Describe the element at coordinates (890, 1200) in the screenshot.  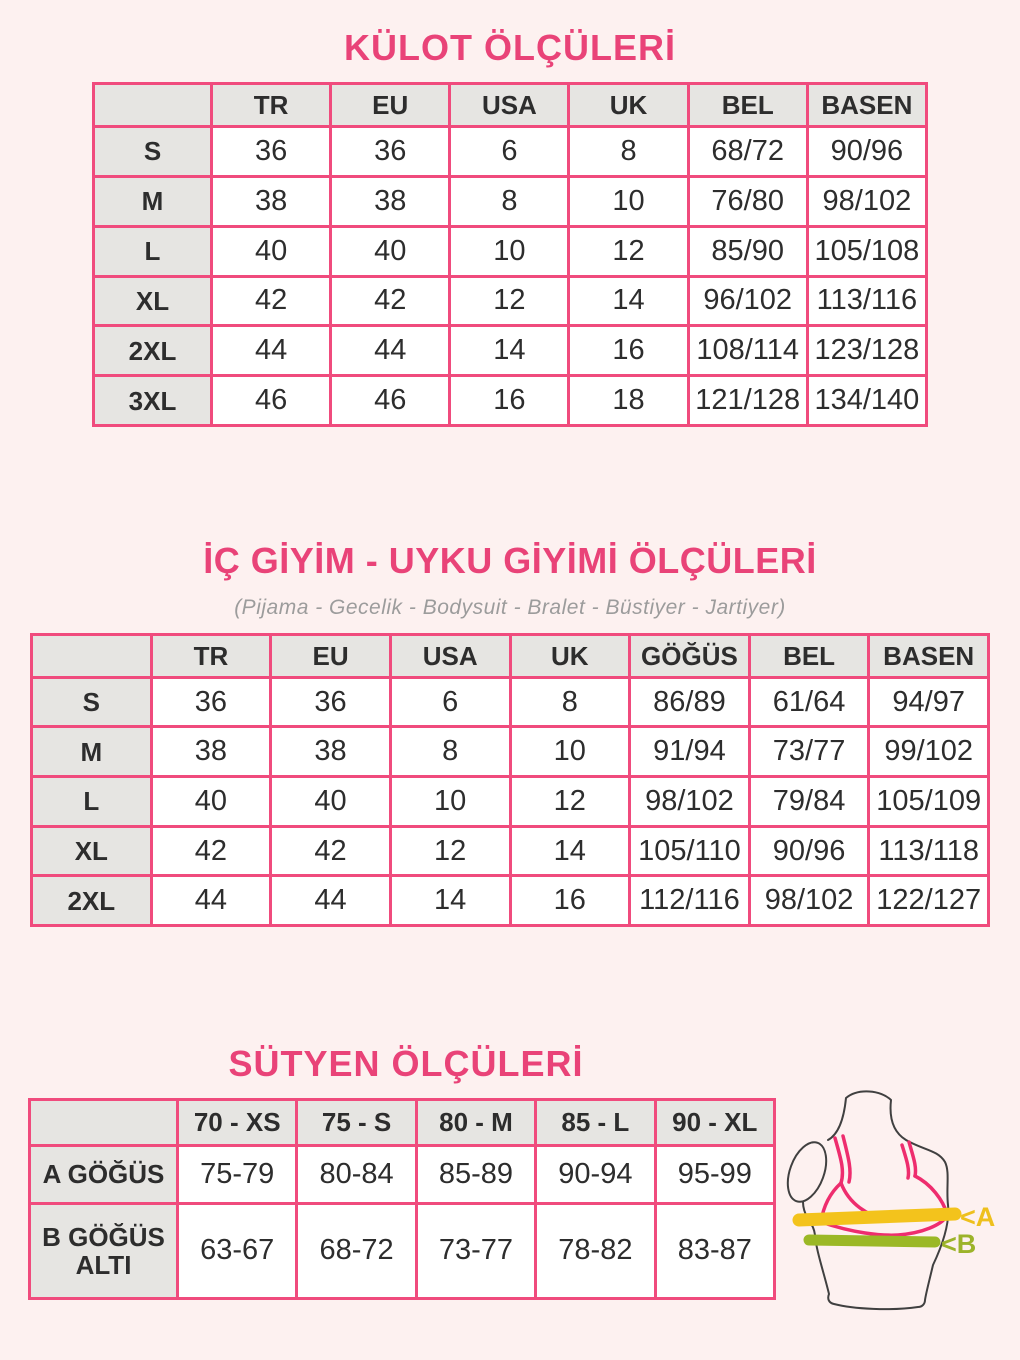
I see `bra-measurement-diagram: <A <B` at that location.